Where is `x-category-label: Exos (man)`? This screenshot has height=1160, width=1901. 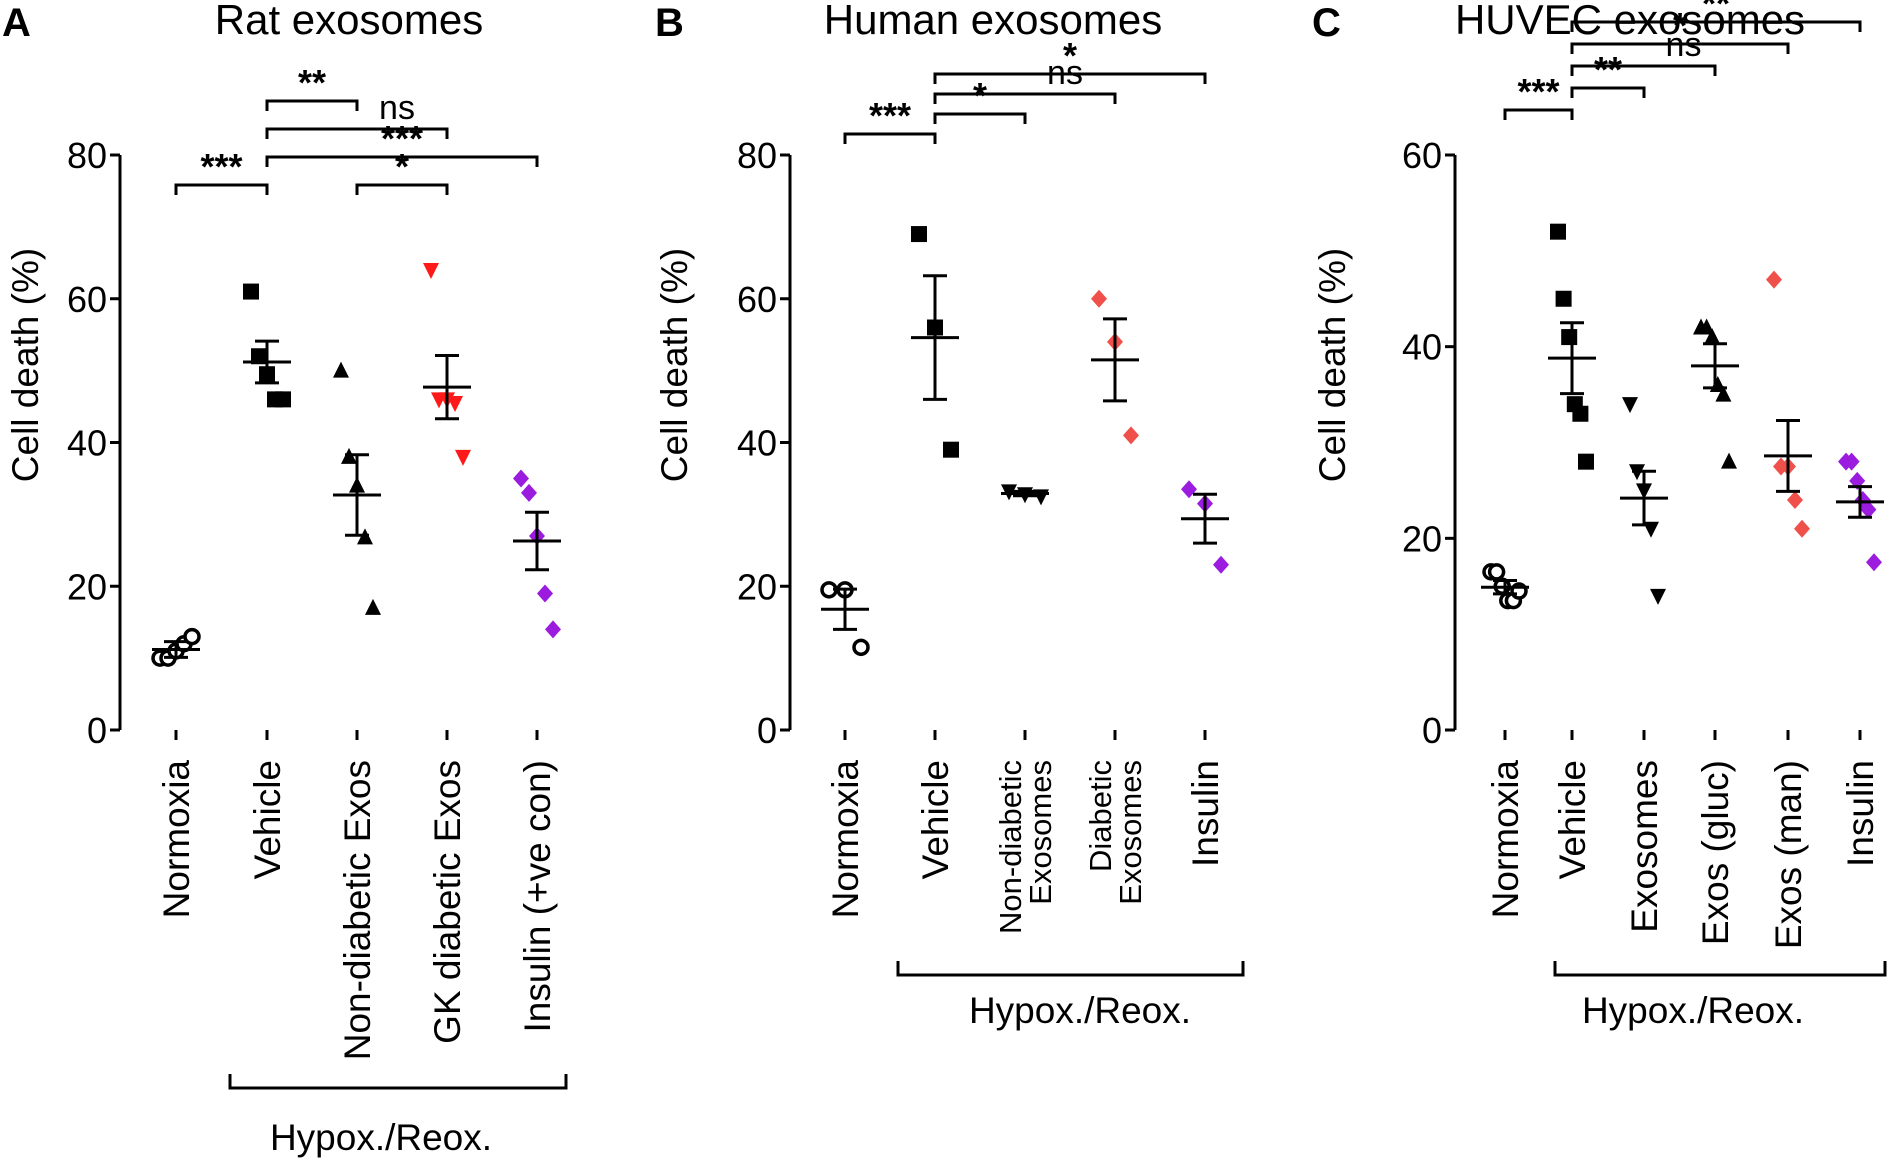 x-category-label: Exos (man) is located at coordinates (1788, 854).